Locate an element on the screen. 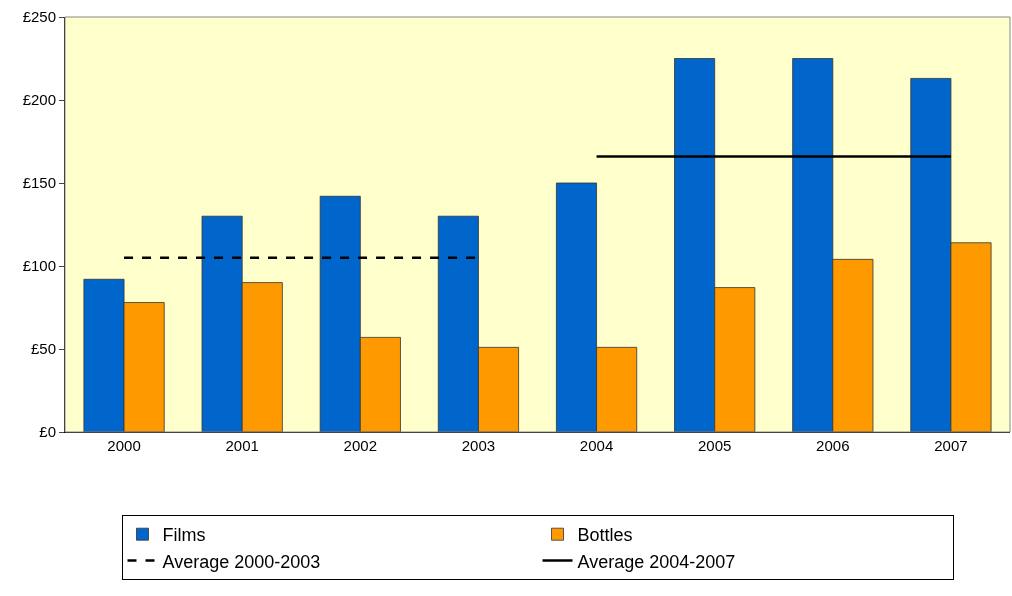 This screenshot has width=1012, height=596. y-tick-label: £150 is located at coordinates (39, 183).